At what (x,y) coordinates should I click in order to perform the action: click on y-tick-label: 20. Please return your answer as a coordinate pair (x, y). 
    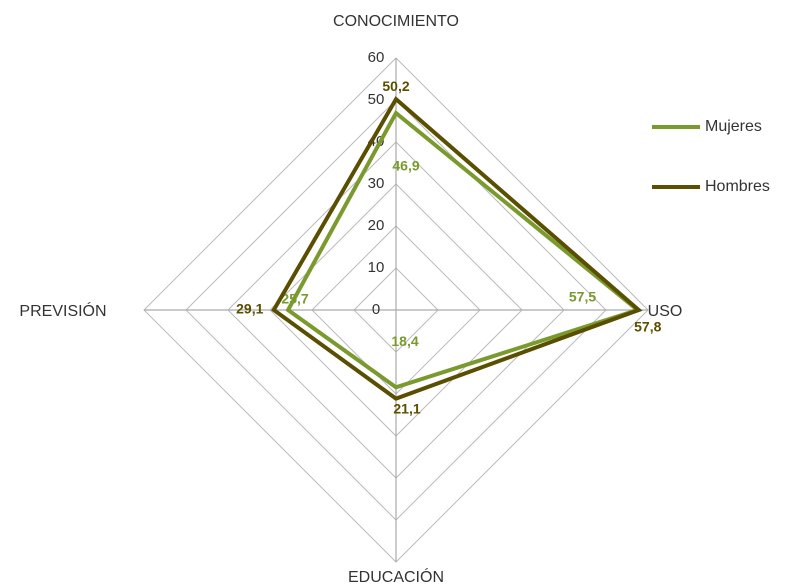
    Looking at the image, I should click on (376, 225).